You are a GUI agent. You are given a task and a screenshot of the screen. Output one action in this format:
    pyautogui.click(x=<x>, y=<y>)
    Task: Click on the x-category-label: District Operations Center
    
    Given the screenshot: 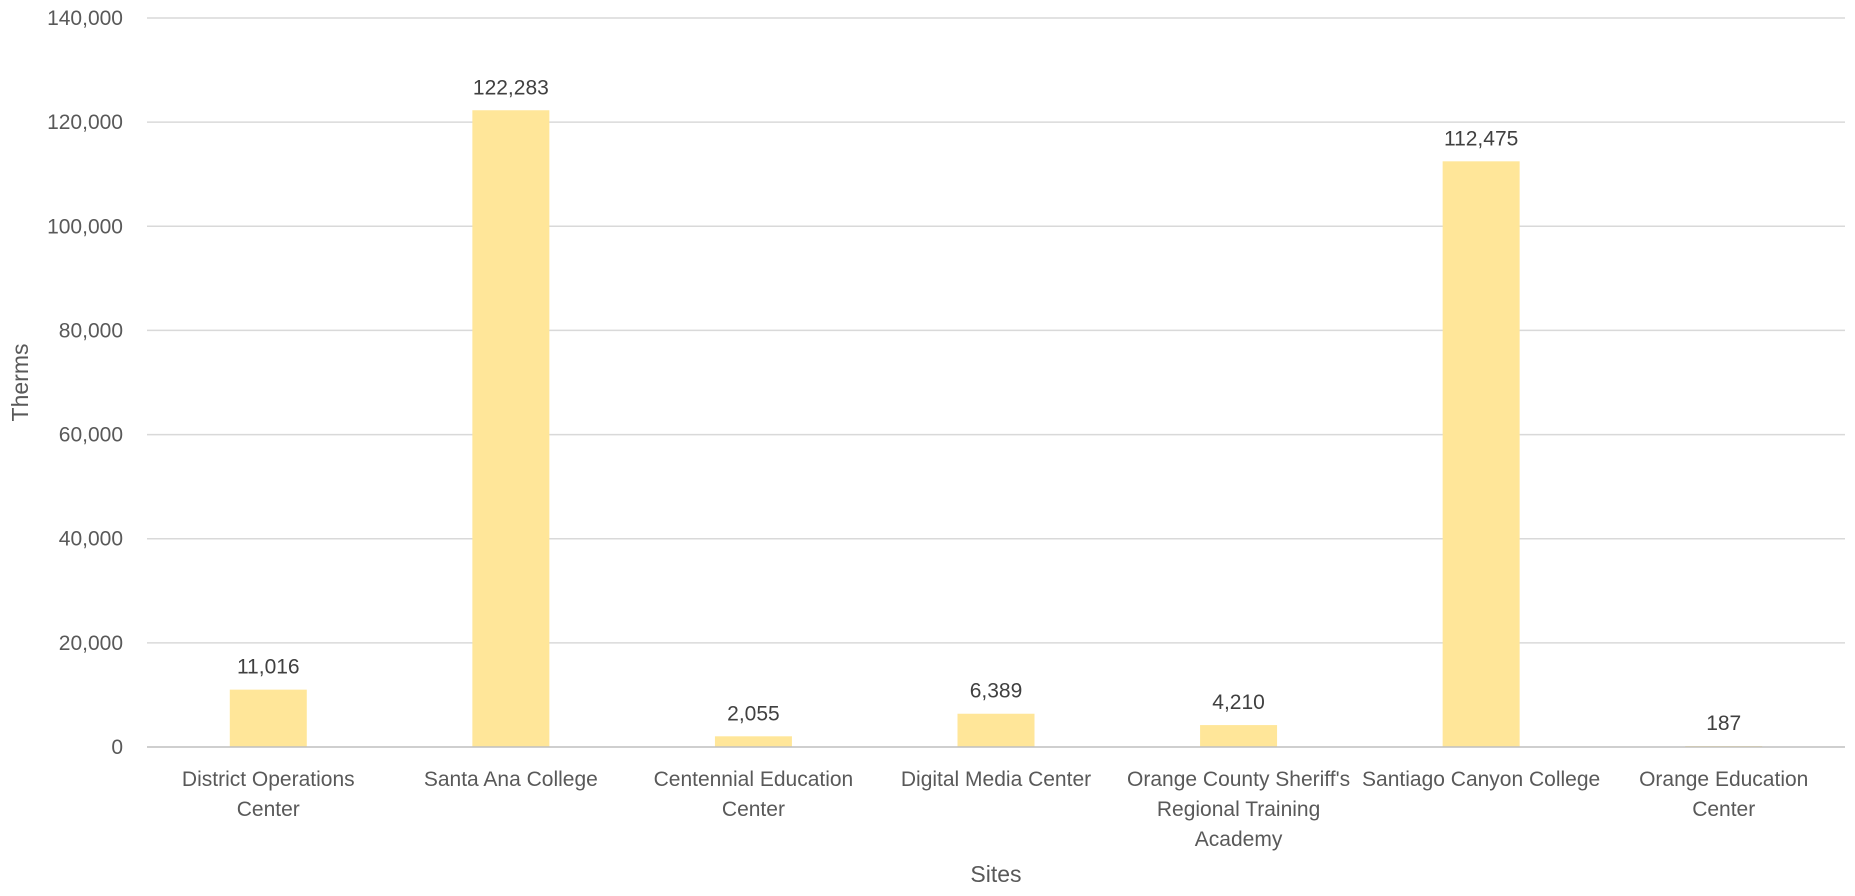 What is the action you would take?
    pyautogui.click(x=268, y=794)
    